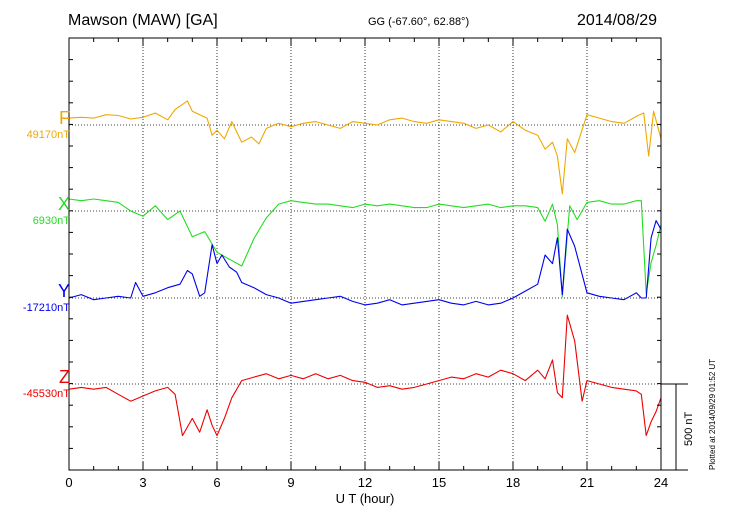 This screenshot has height=520, width=730. I want to click on series-x-baseline: 6930nT, so click(51, 221).